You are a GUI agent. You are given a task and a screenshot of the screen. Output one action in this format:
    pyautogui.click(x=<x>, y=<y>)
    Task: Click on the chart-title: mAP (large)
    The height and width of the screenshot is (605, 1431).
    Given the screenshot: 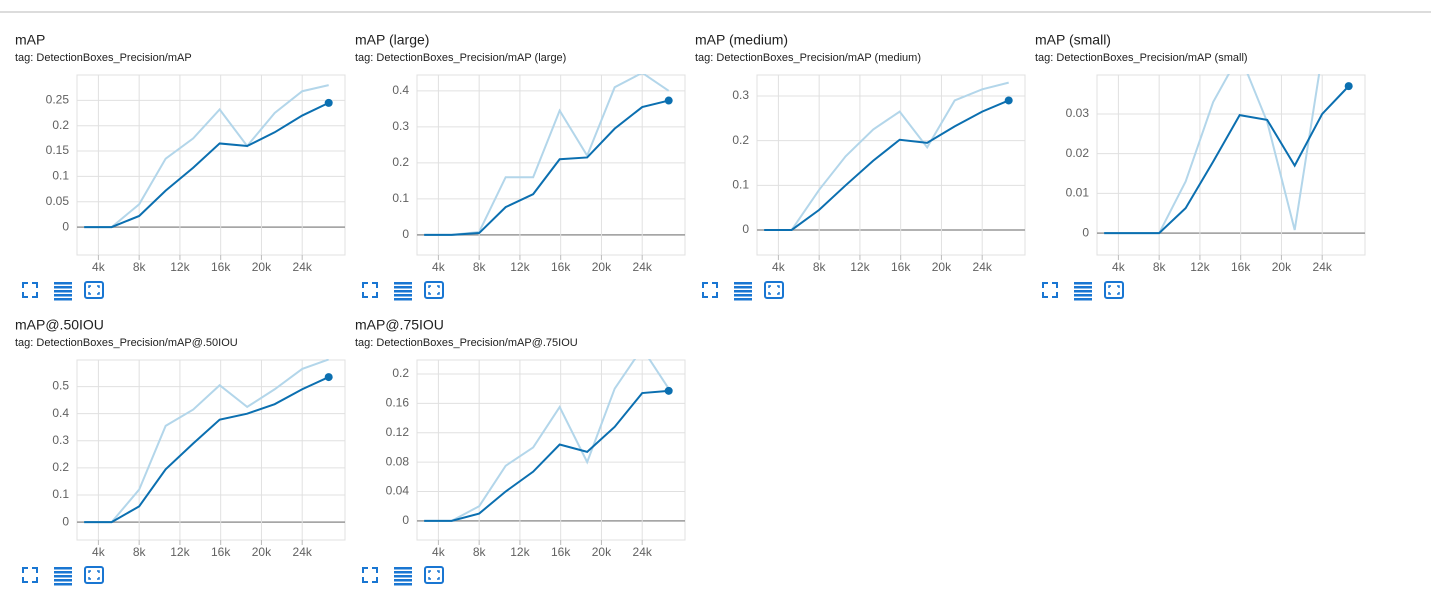 What is the action you would take?
    pyautogui.click(x=392, y=40)
    